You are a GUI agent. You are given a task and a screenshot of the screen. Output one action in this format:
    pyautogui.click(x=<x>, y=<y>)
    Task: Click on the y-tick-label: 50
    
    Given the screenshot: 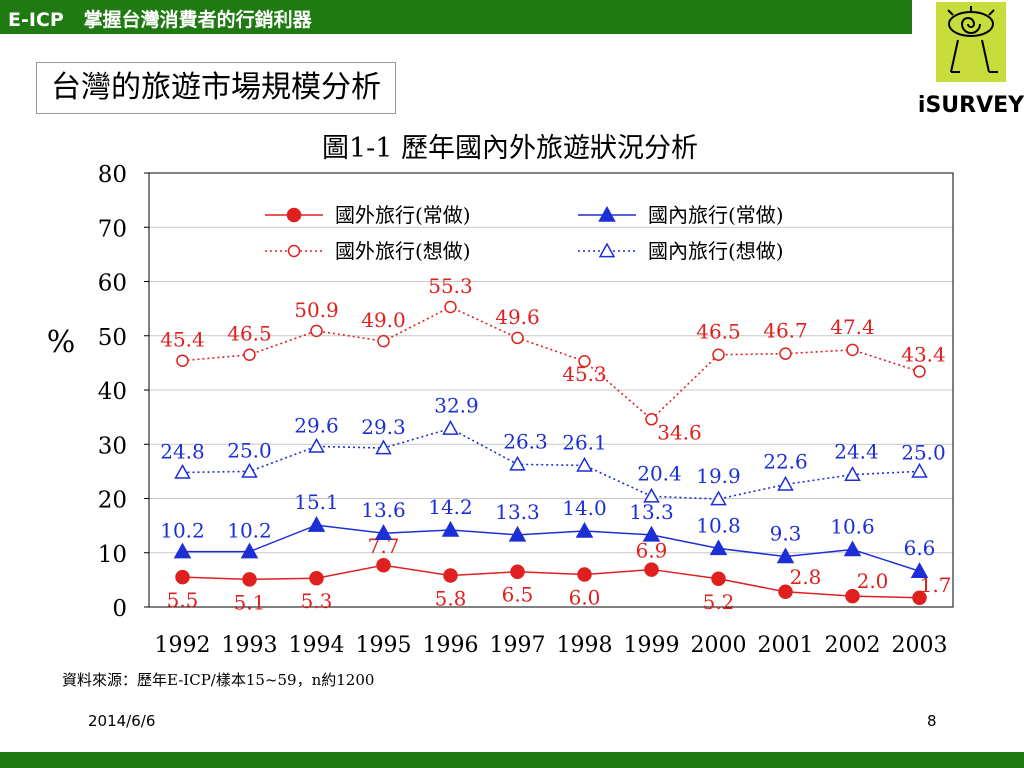 What is the action you would take?
    pyautogui.click(x=112, y=338)
    